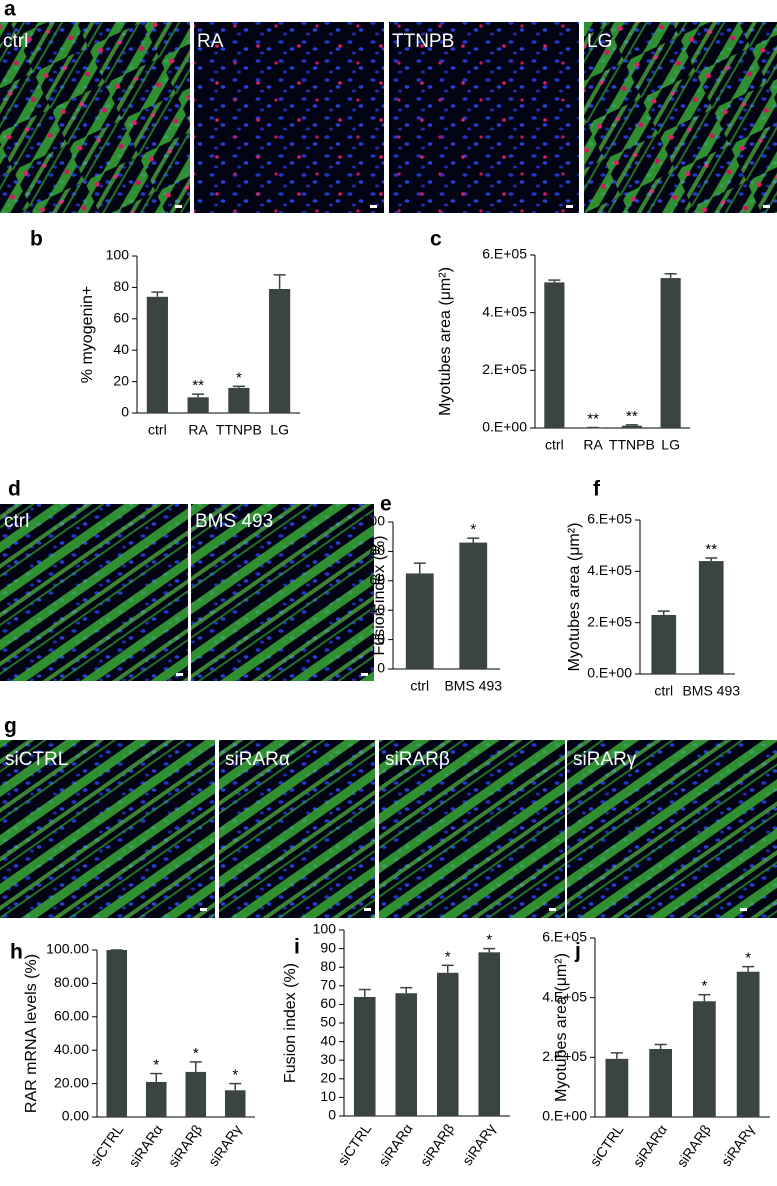 The image size is (777, 1186). Describe the element at coordinates (328, 1059) in the screenshot. I see `y-tick-label: 30` at that location.